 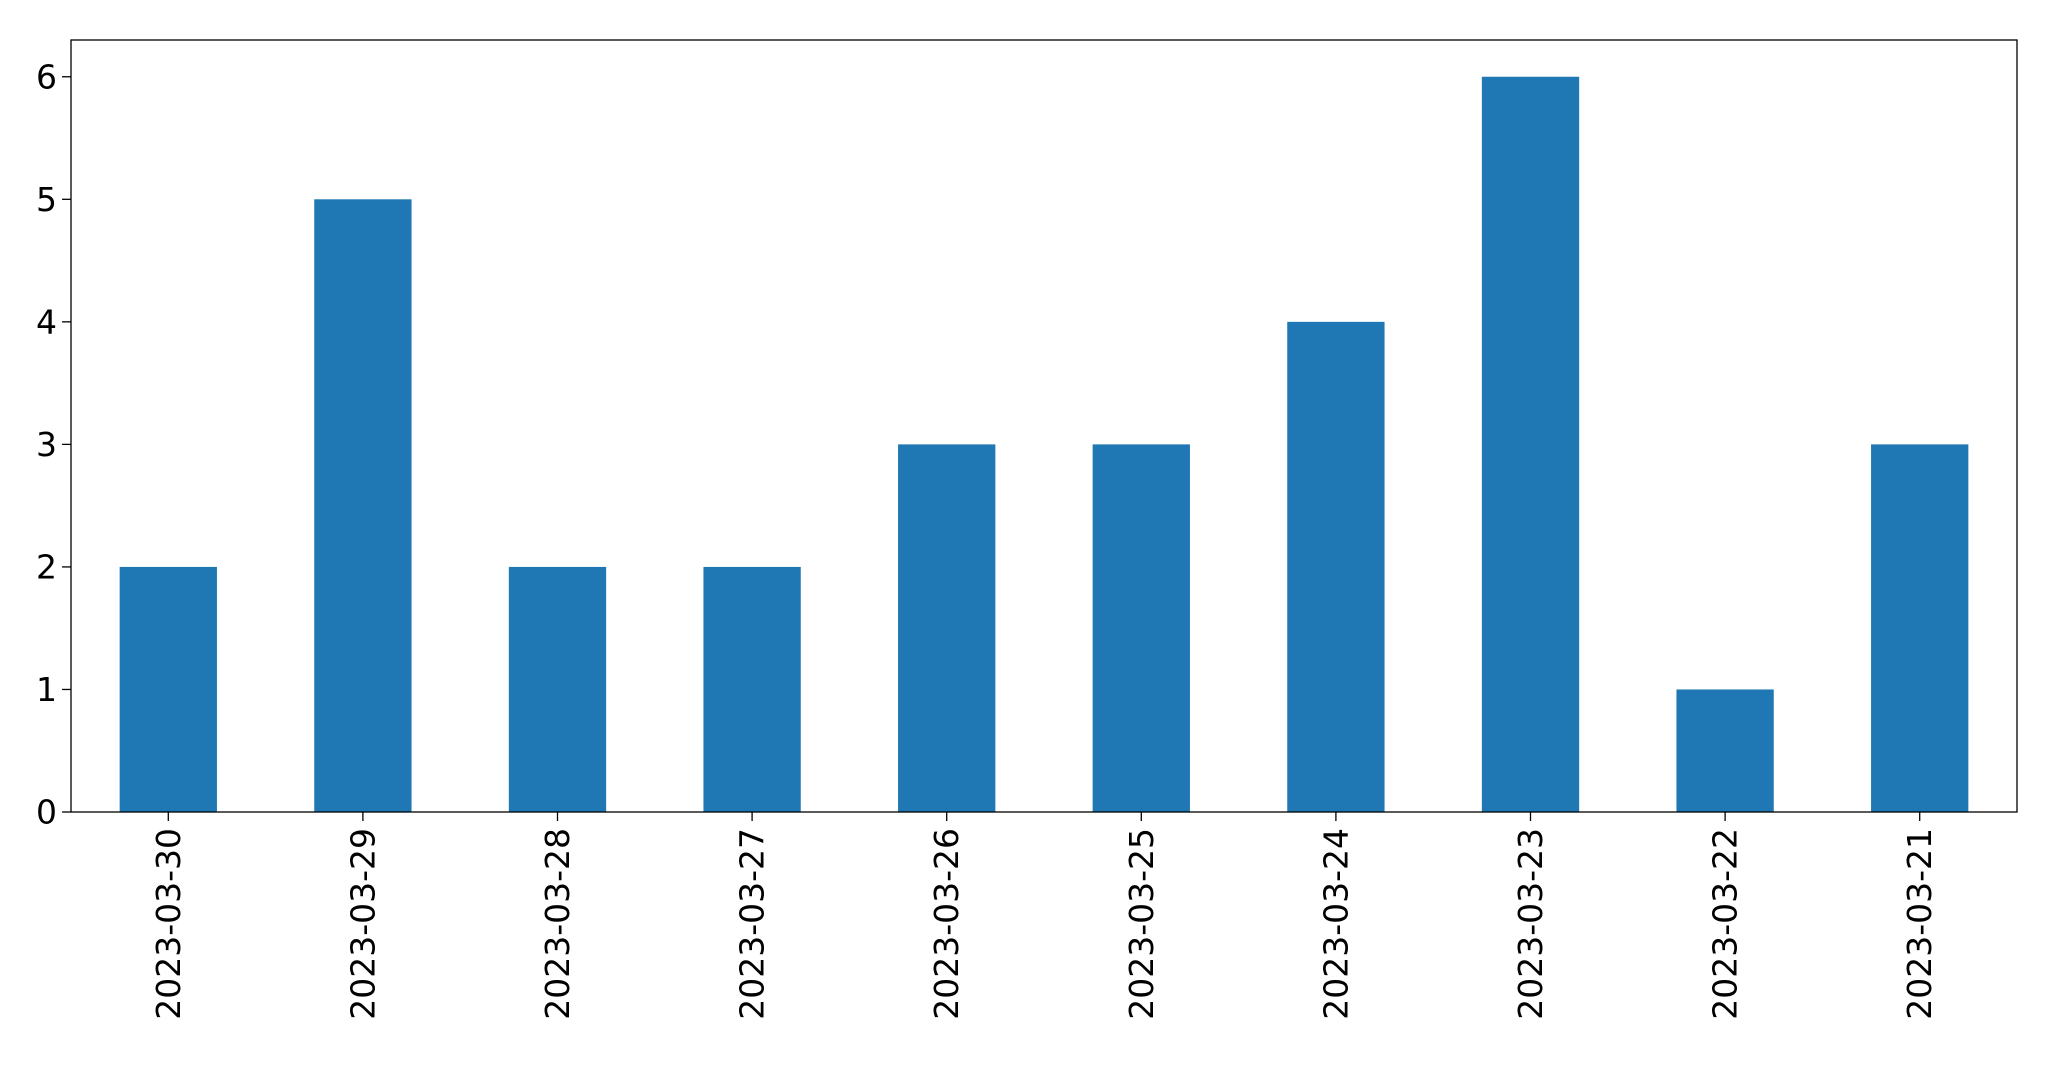 What do you see at coordinates (168, 924) in the screenshot?
I see `x-tick-label: 2023-03-30` at bounding box center [168, 924].